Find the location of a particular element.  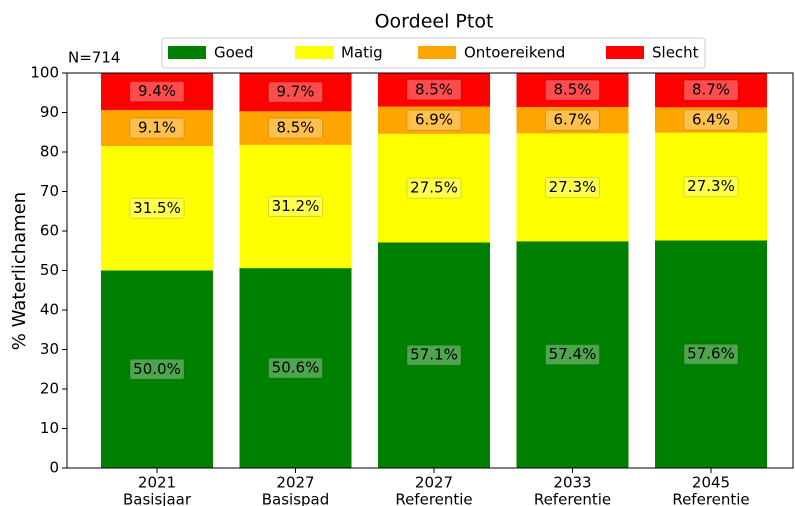

value-label: 57.6% is located at coordinates (711, 354).